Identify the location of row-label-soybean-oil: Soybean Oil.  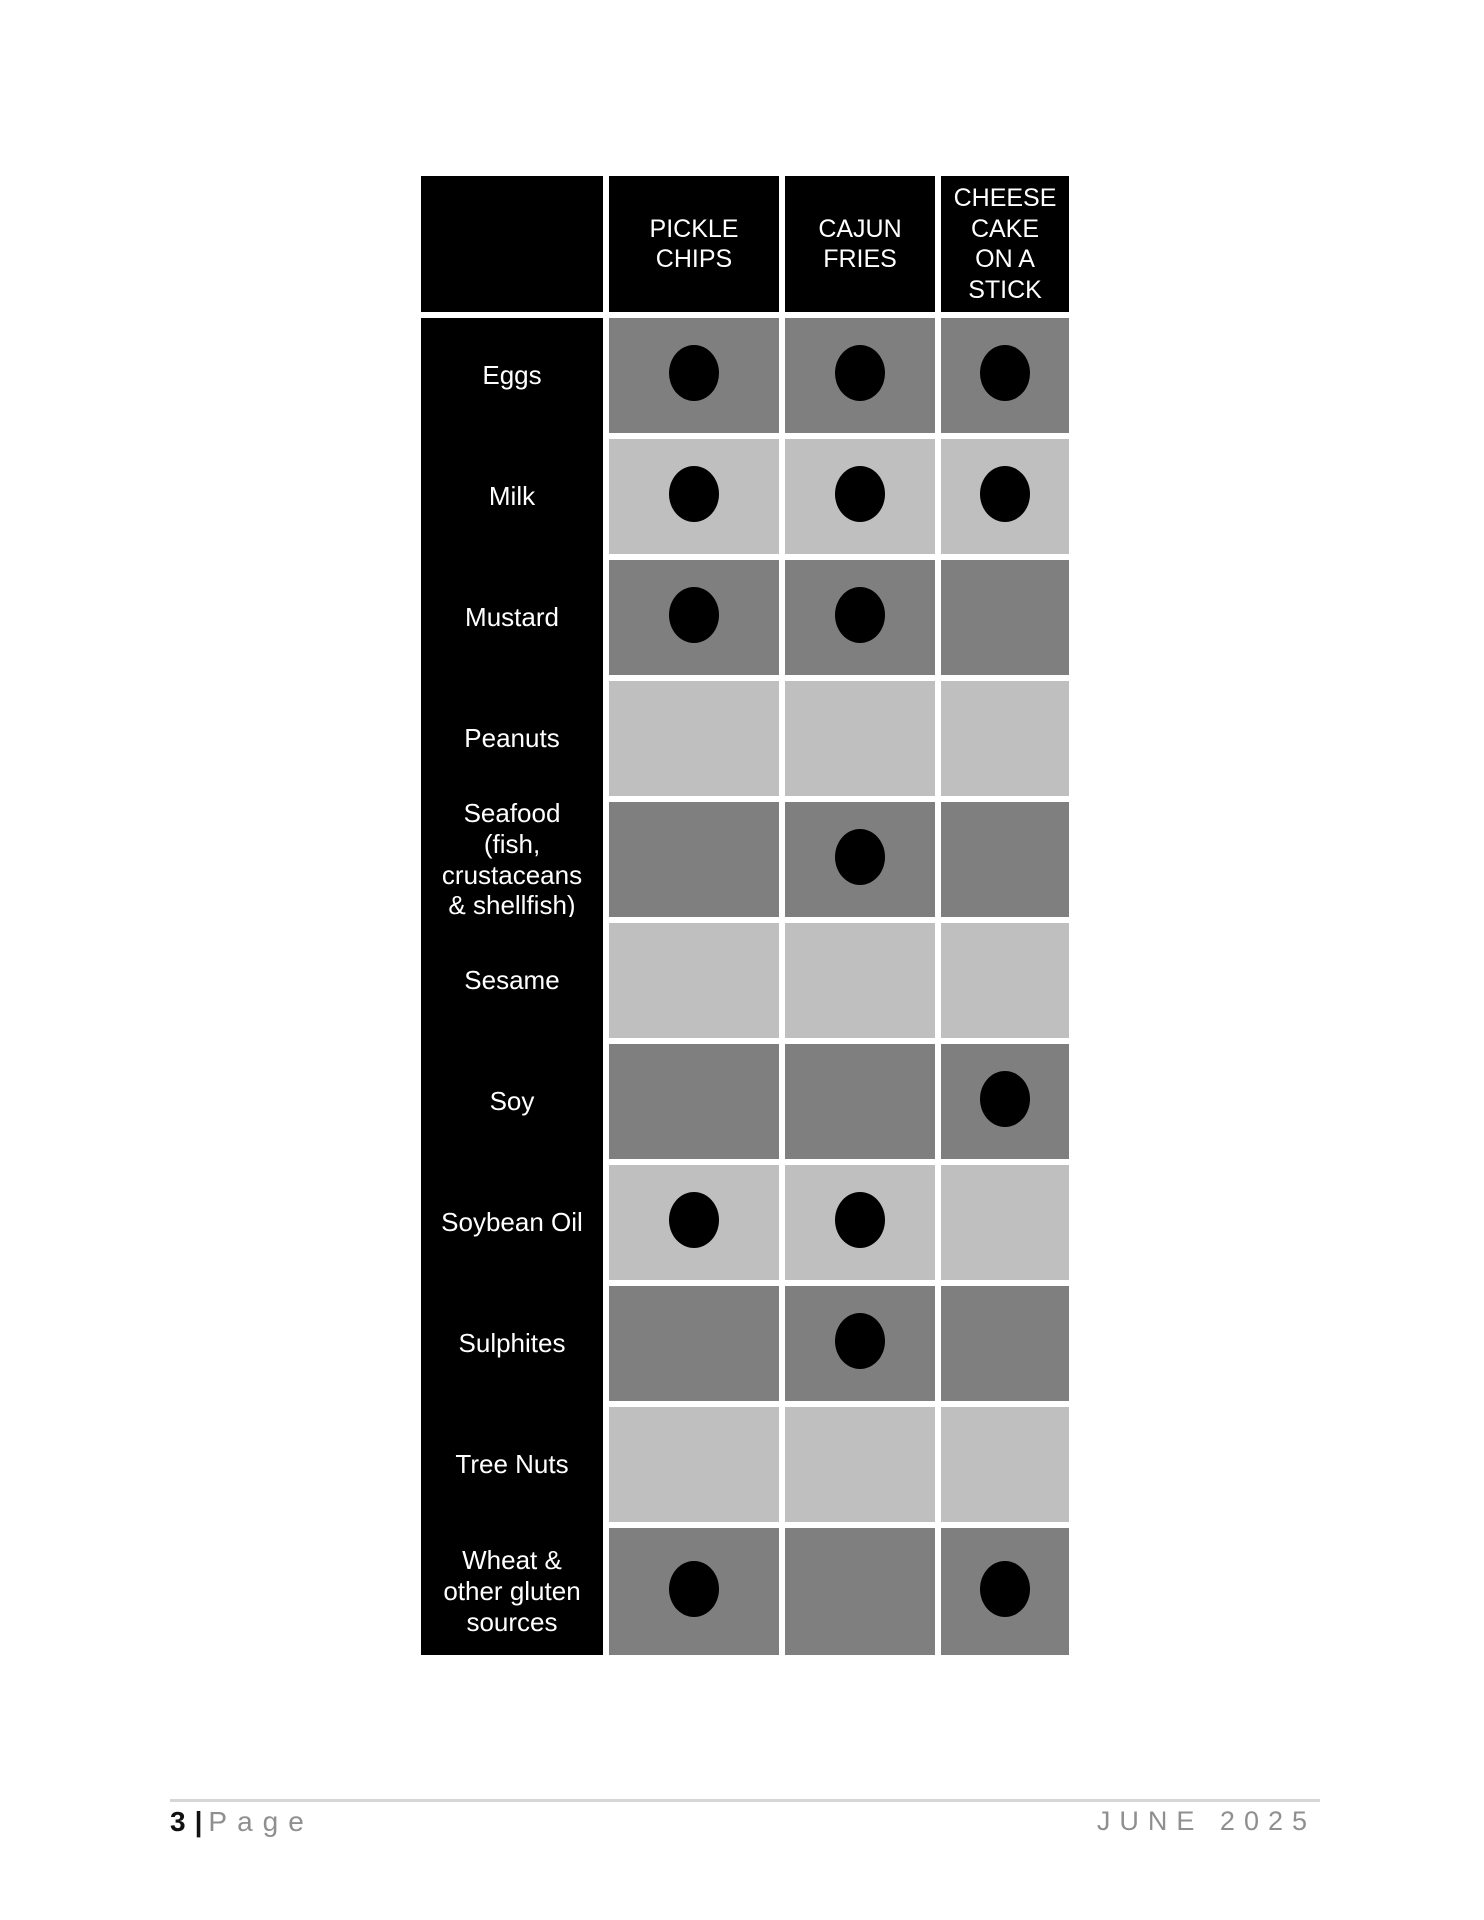
(512, 1225).